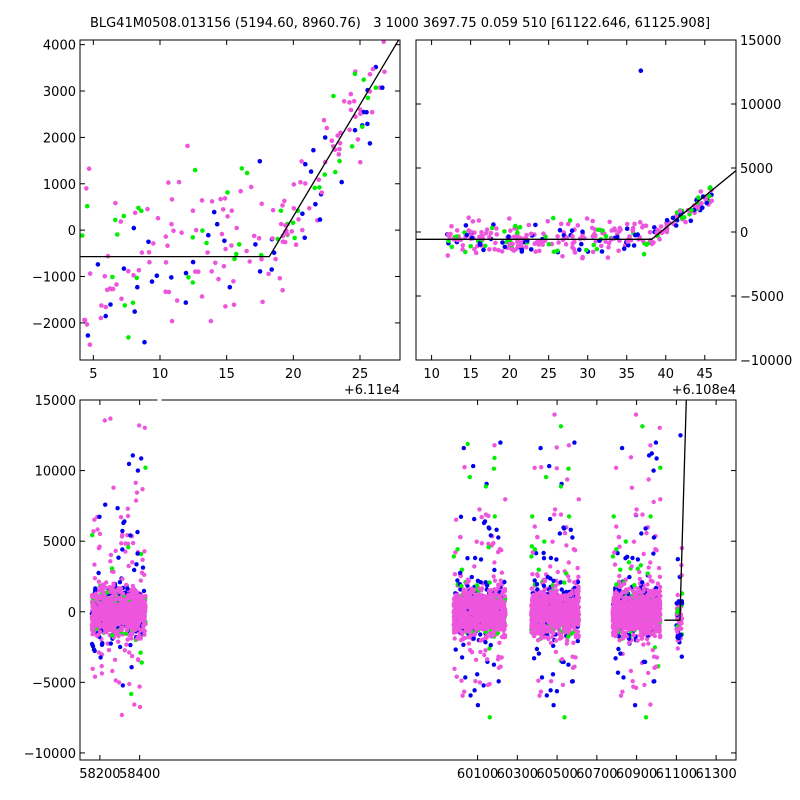 Image resolution: width=800 pixels, height=800 pixels. Describe the element at coordinates (59, 46) in the screenshot. I see `y-tick-label: 4000` at that location.